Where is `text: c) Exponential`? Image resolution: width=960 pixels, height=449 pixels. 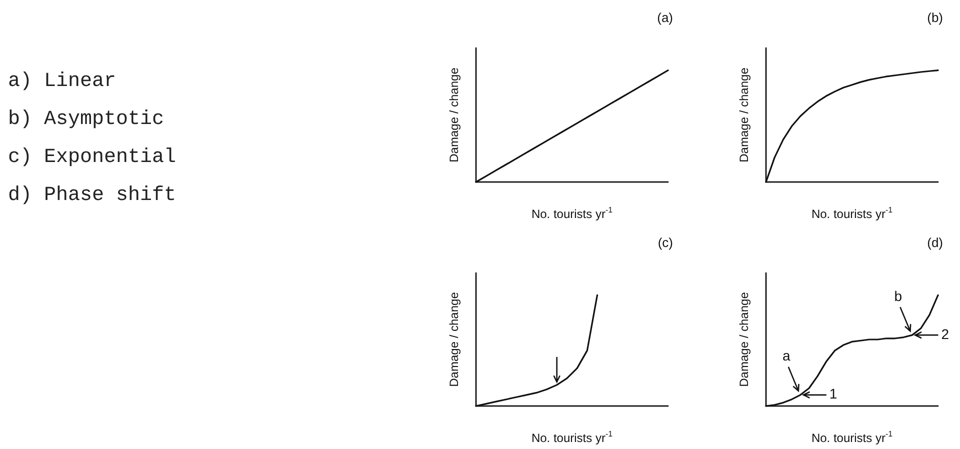 text: c) Exponential is located at coordinates (92, 158).